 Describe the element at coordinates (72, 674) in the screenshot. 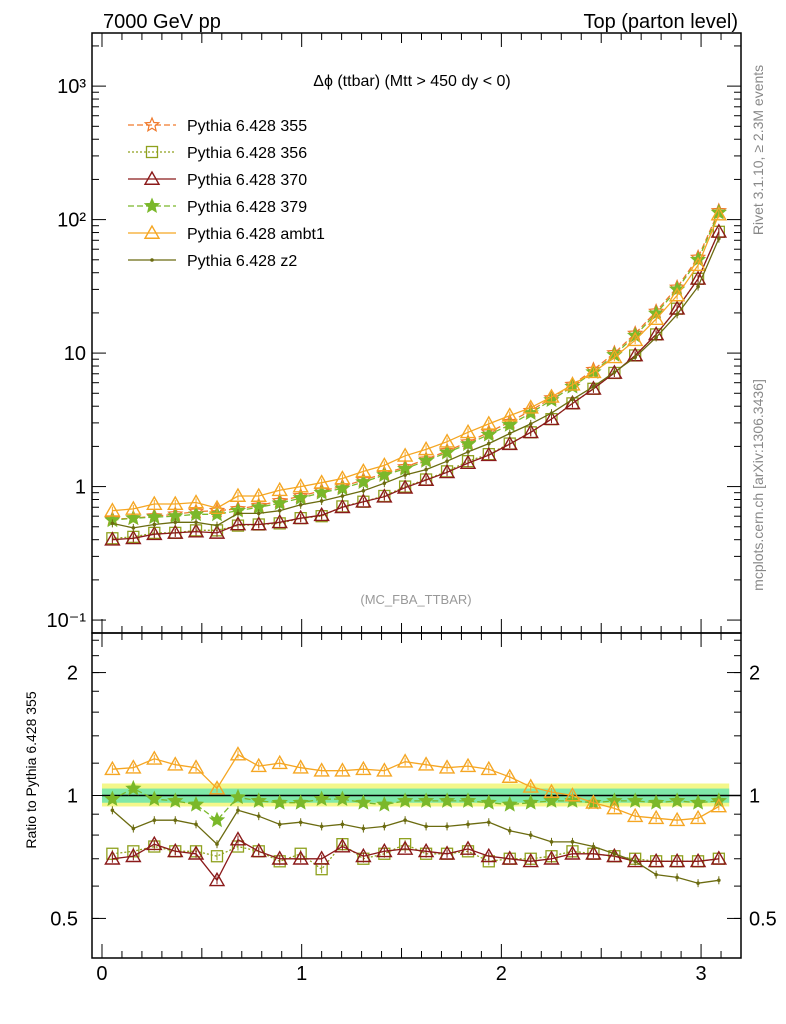

I see `y-tick-label: 2` at that location.